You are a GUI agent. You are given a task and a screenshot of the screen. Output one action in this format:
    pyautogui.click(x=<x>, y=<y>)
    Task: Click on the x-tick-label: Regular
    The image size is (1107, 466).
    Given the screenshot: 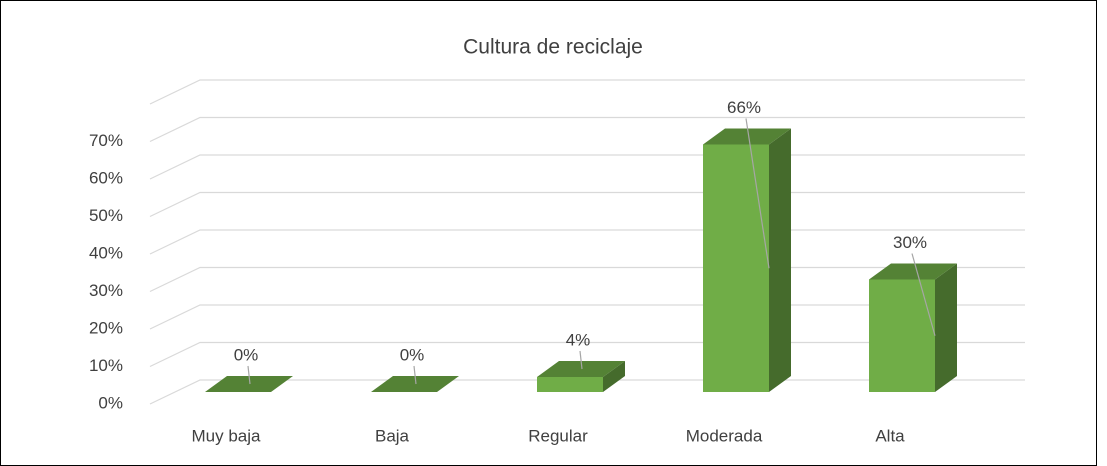 What is the action you would take?
    pyautogui.click(x=558, y=435)
    